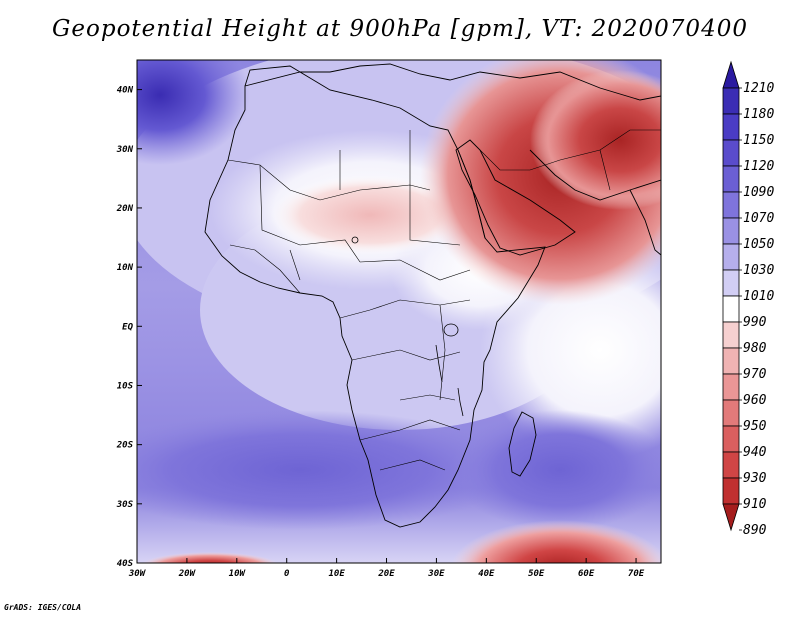 The width and height of the screenshot is (800, 618). I want to click on colorbar-label: 930, so click(755, 478).